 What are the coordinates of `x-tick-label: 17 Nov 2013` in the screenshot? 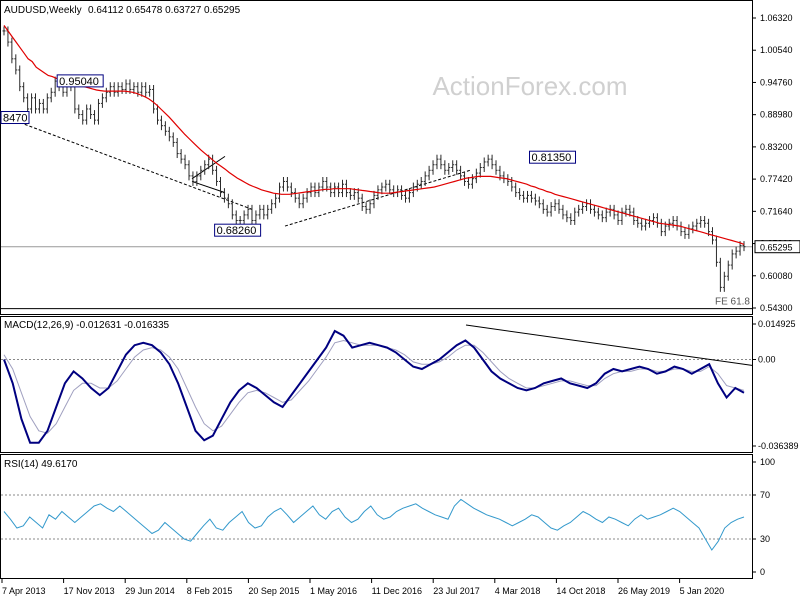 It's located at (89, 591).